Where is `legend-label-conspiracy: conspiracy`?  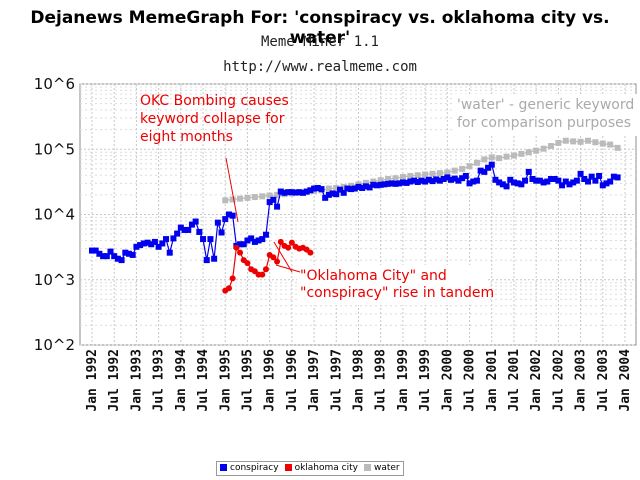
legend-label-conspiracy: conspiracy is located at coordinates (254, 468).